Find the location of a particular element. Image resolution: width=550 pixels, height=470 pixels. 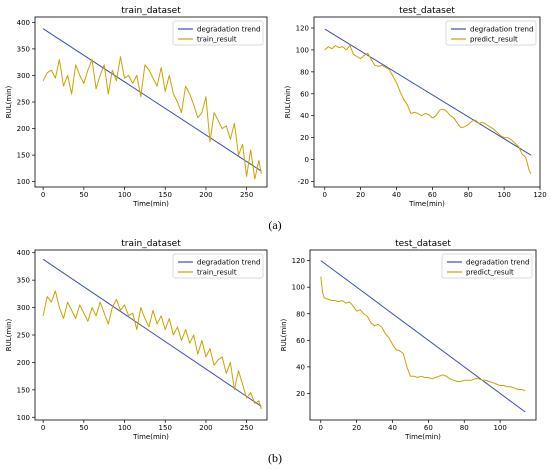

y-tick-label: -20 is located at coordinates (303, 182).